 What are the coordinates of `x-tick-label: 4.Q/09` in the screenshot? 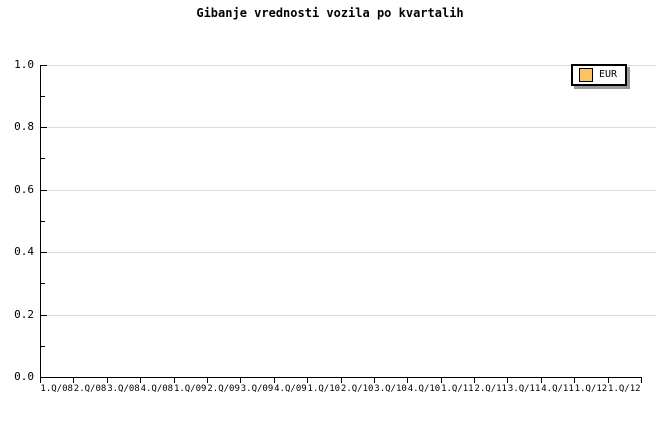 It's located at (290, 389).